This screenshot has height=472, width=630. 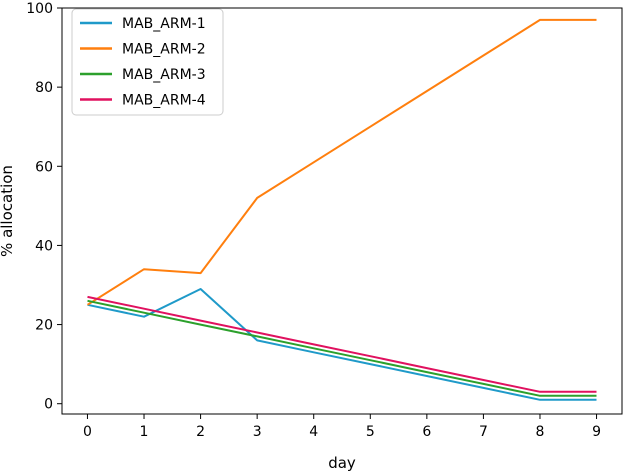 I want to click on legend-label: MAB_ARM-2, so click(x=164, y=50).